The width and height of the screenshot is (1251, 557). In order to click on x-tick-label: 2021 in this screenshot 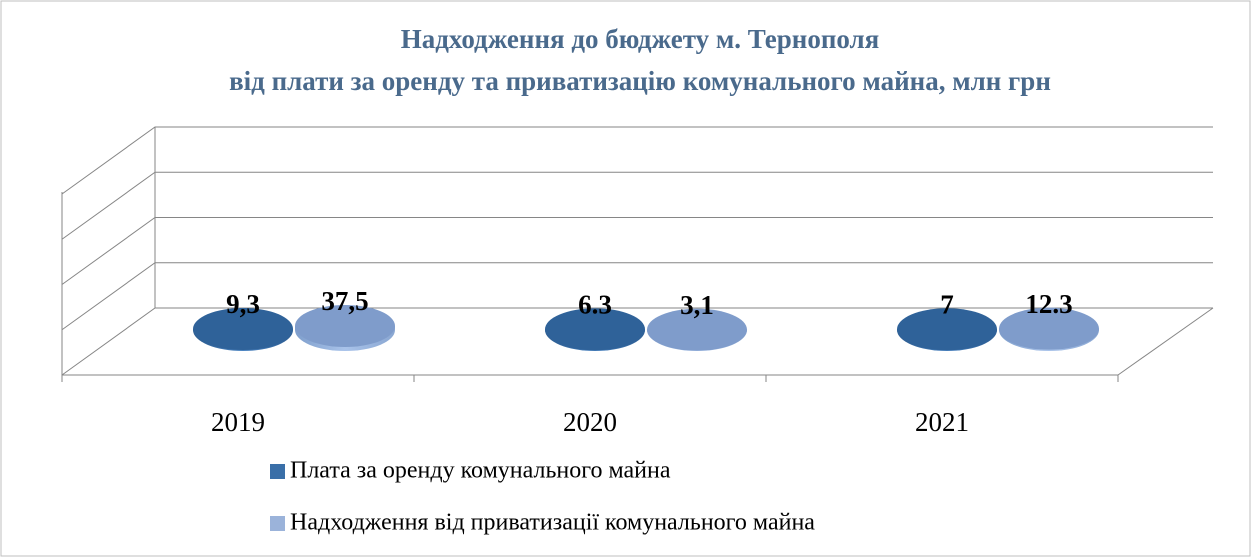, I will do `click(942, 422)`.